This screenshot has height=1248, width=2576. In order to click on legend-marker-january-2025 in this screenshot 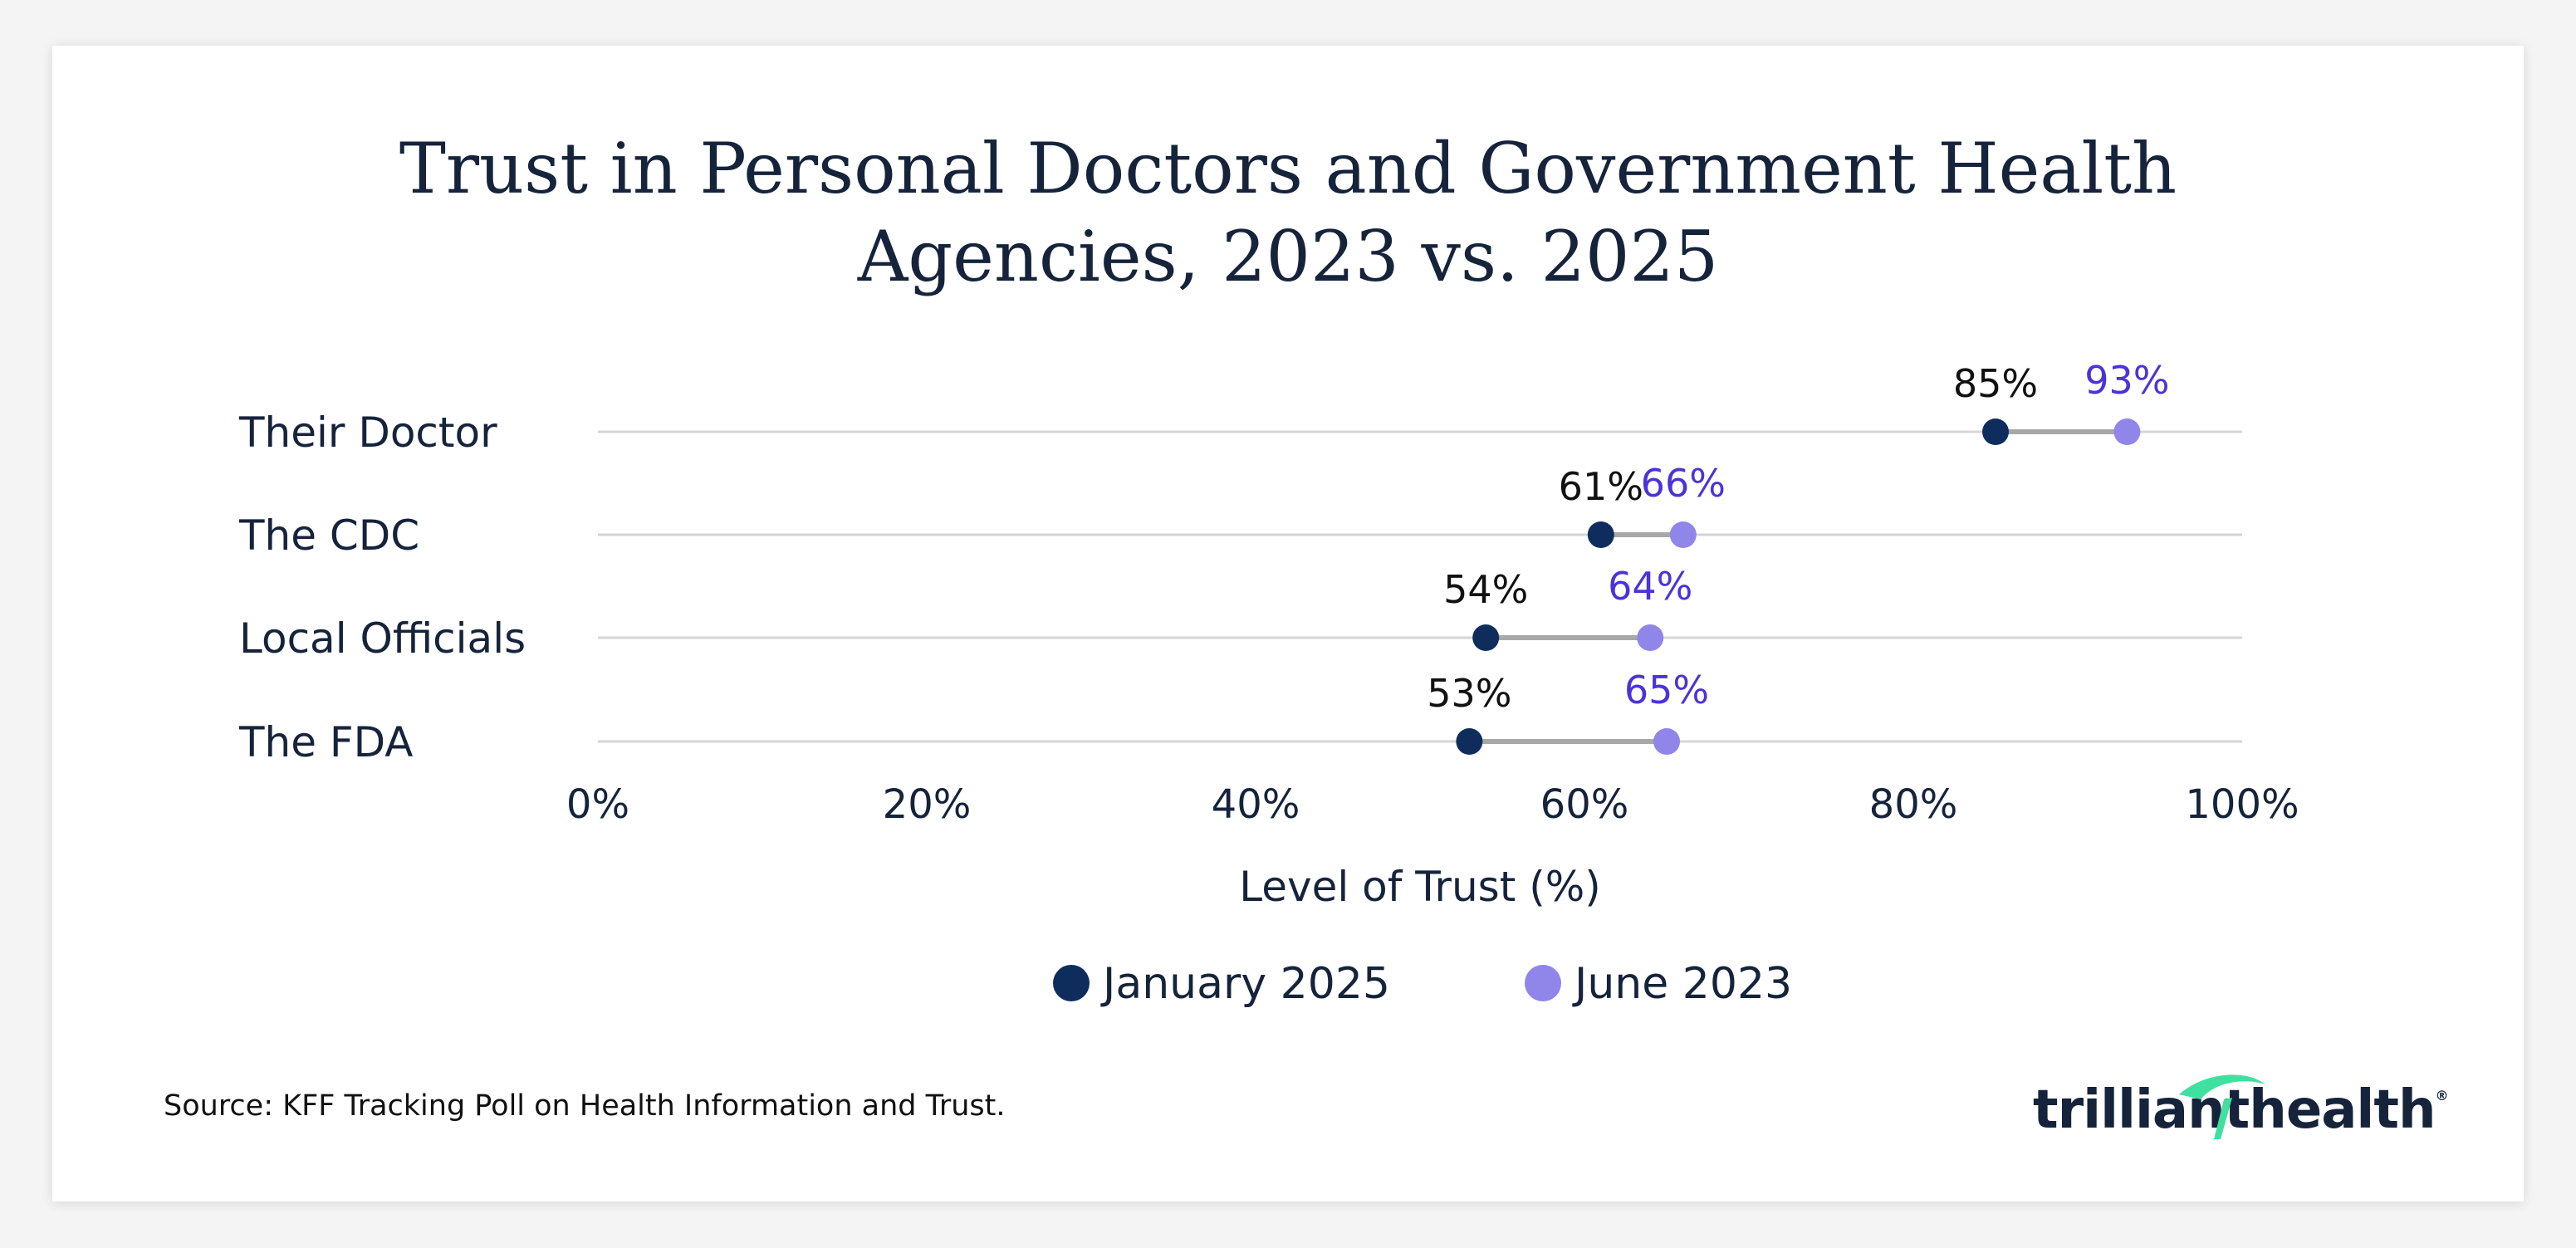, I will do `click(1071, 983)`.